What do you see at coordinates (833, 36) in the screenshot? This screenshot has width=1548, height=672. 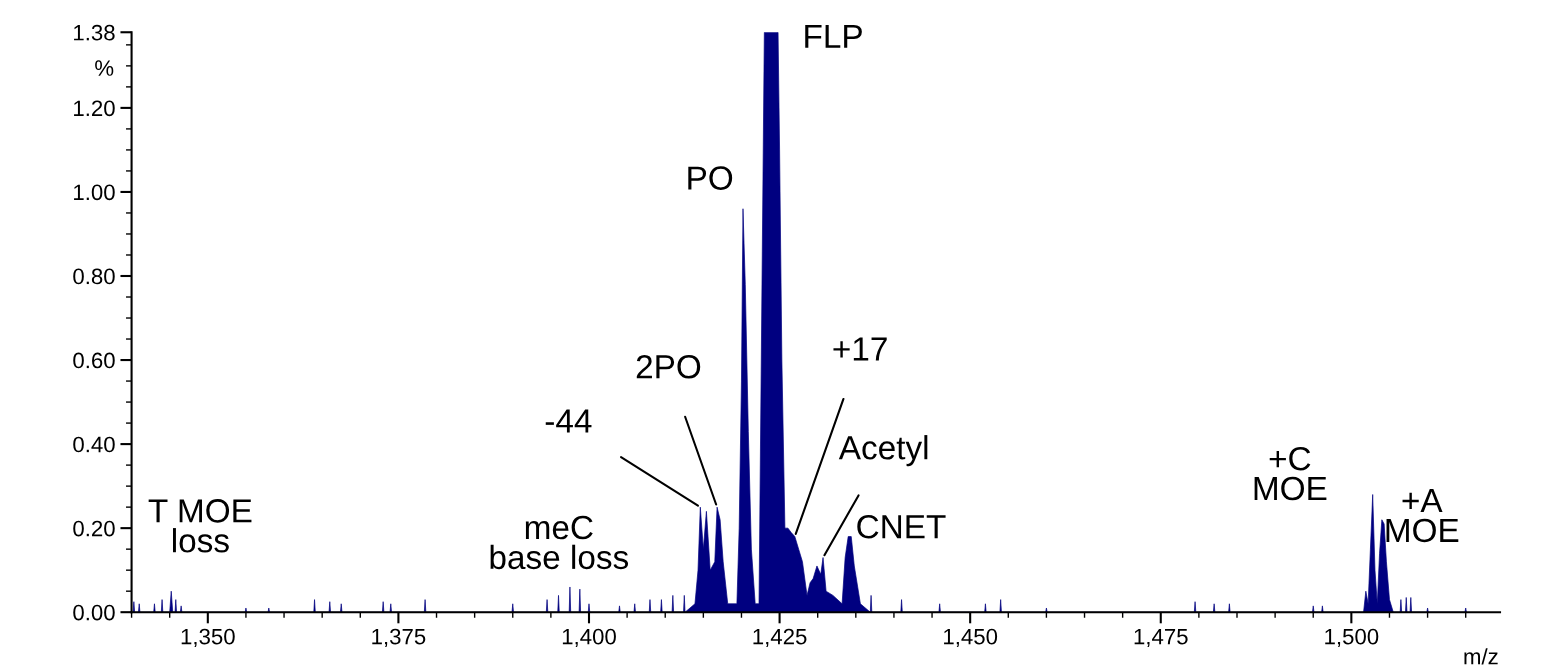 I see `annotation: FLP` at bounding box center [833, 36].